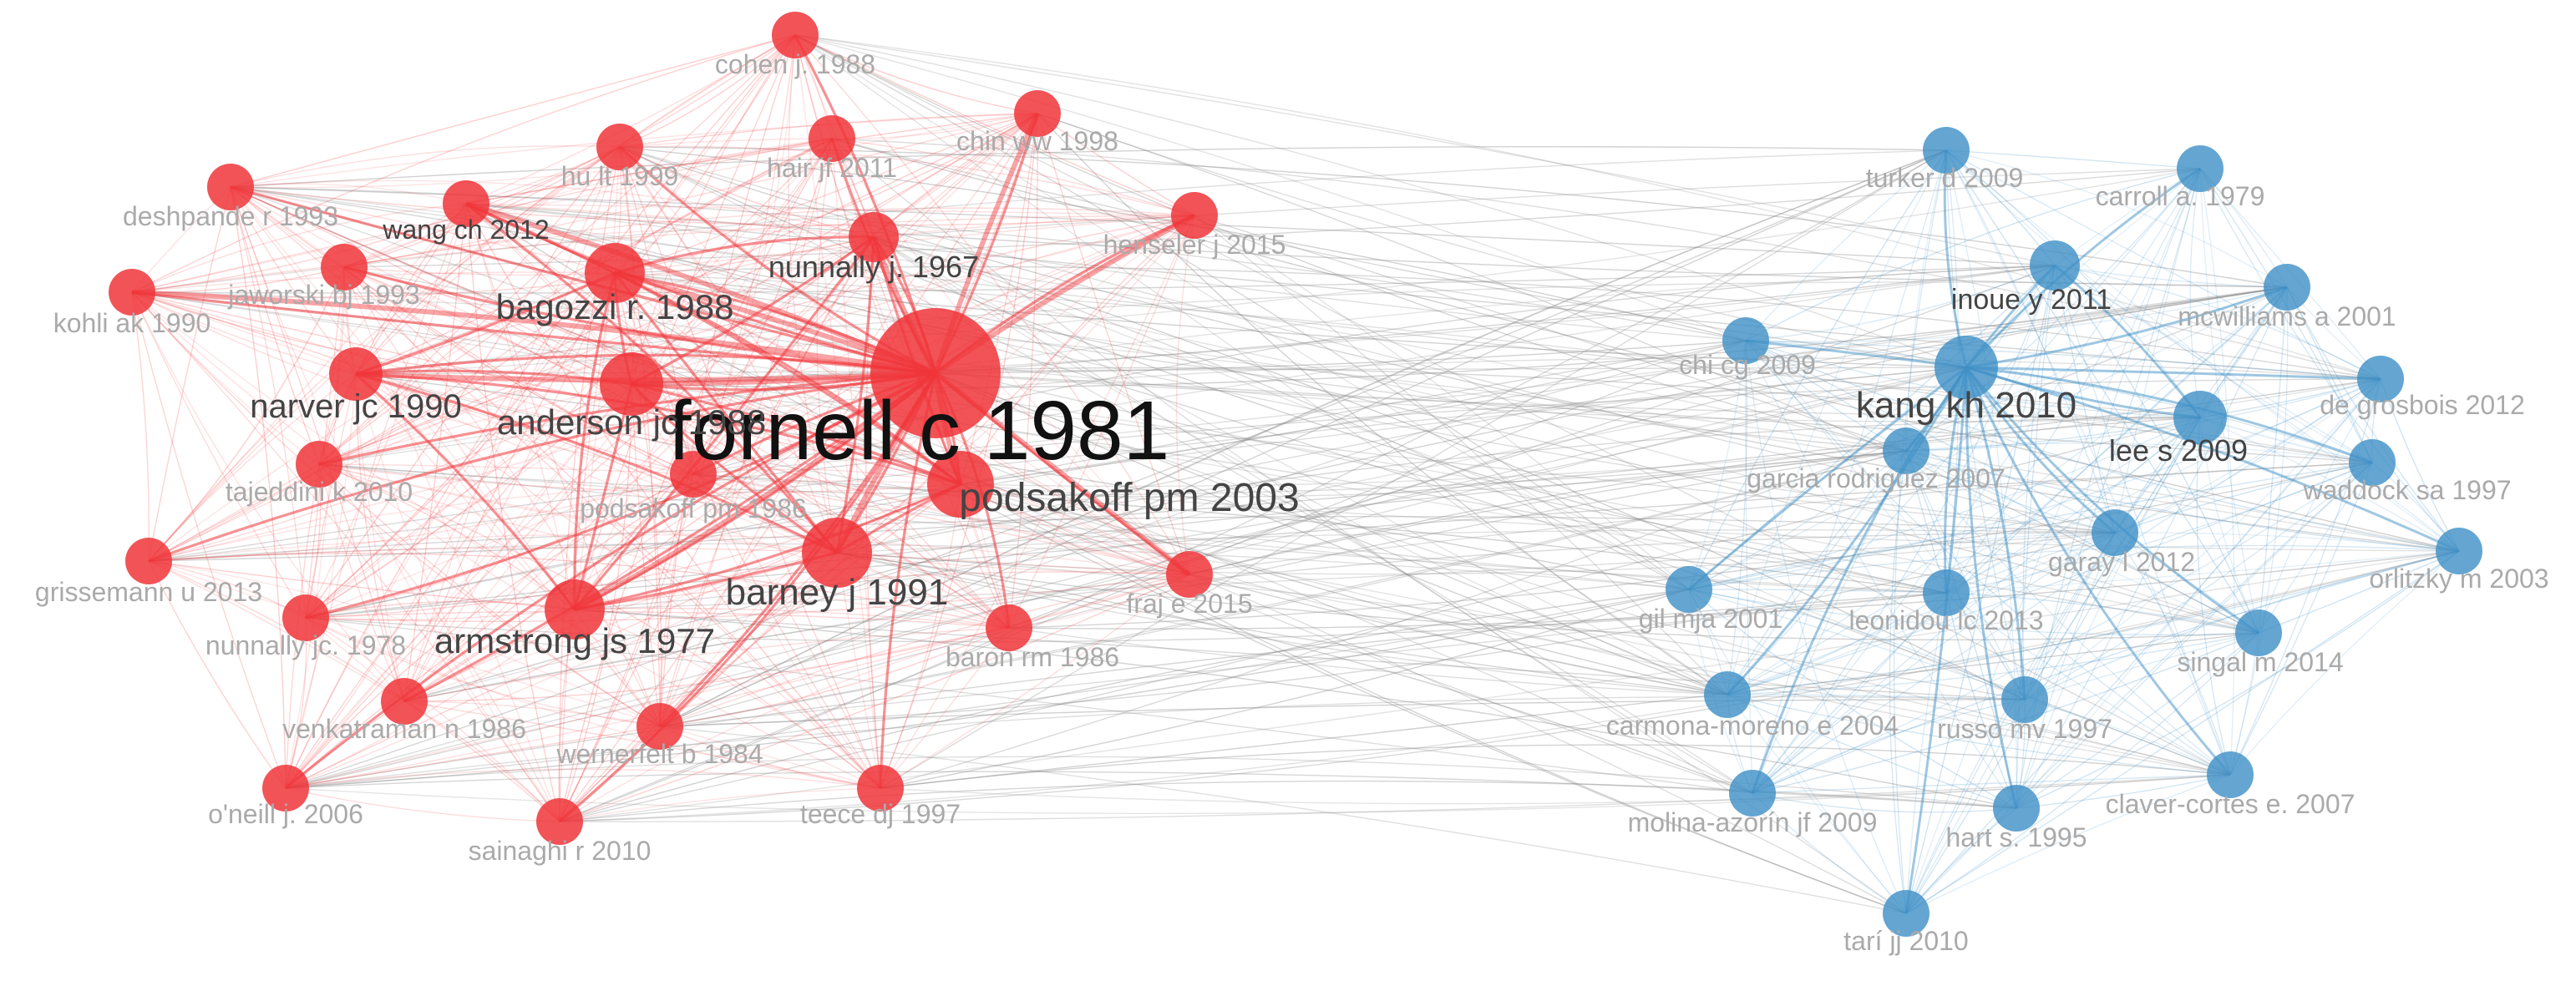  Describe the element at coordinates (795, 35) in the screenshot. I see `node-cohen` at that location.